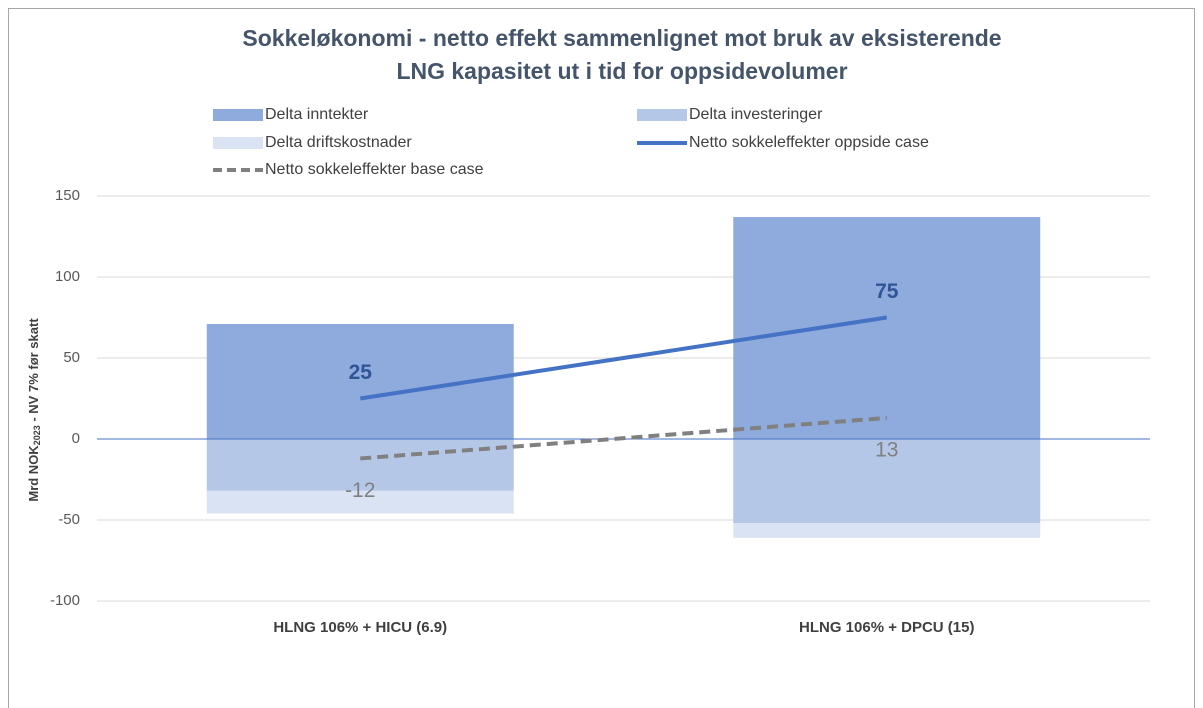  Describe the element at coordinates (69, 519) in the screenshot. I see `y-tick-label: -50` at that location.